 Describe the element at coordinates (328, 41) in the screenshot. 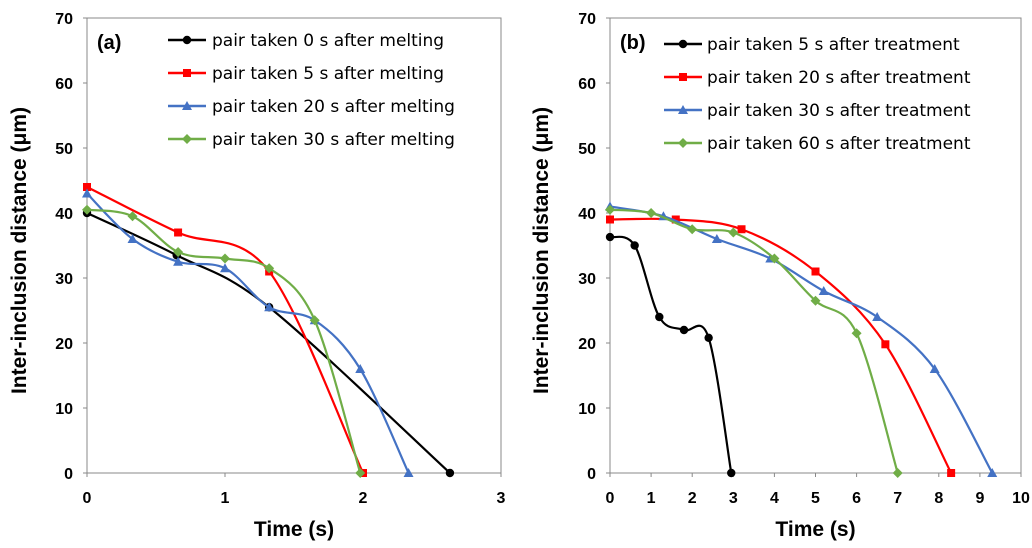

I see `legend-entry: pair taken 0 s after melting` at that location.